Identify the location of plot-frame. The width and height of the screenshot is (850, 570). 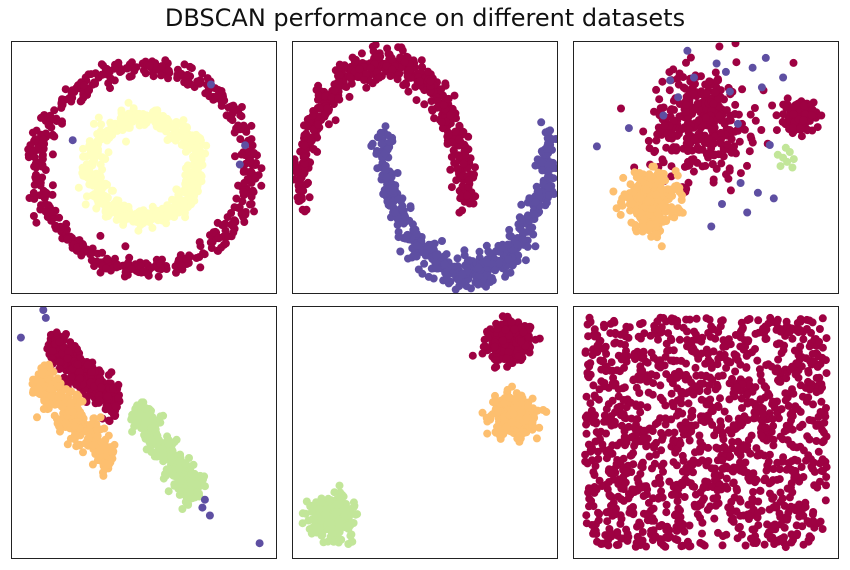
(144, 167).